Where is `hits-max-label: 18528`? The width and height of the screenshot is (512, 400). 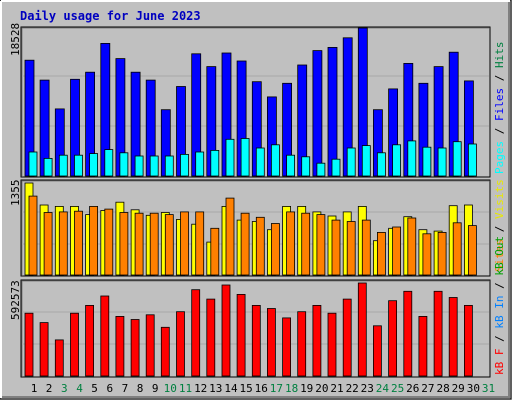
hits-max-label: 18528 is located at coordinates (15, 39).